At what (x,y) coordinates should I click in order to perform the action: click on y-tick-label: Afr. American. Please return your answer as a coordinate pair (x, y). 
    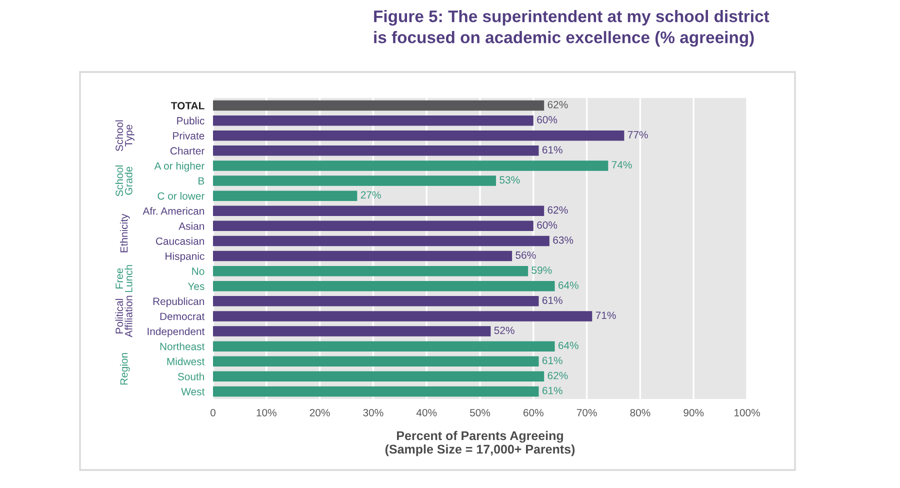
    Looking at the image, I should click on (173, 211).